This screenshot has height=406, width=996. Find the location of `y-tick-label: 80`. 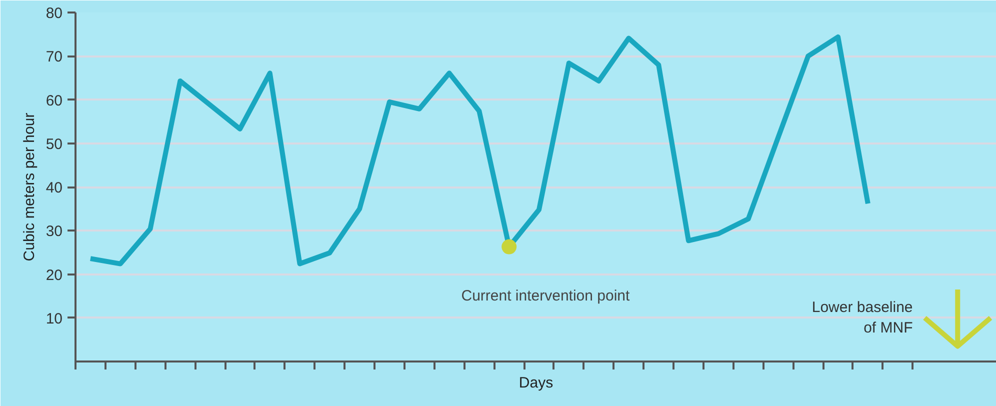

y-tick-label: 80 is located at coordinates (54, 13).